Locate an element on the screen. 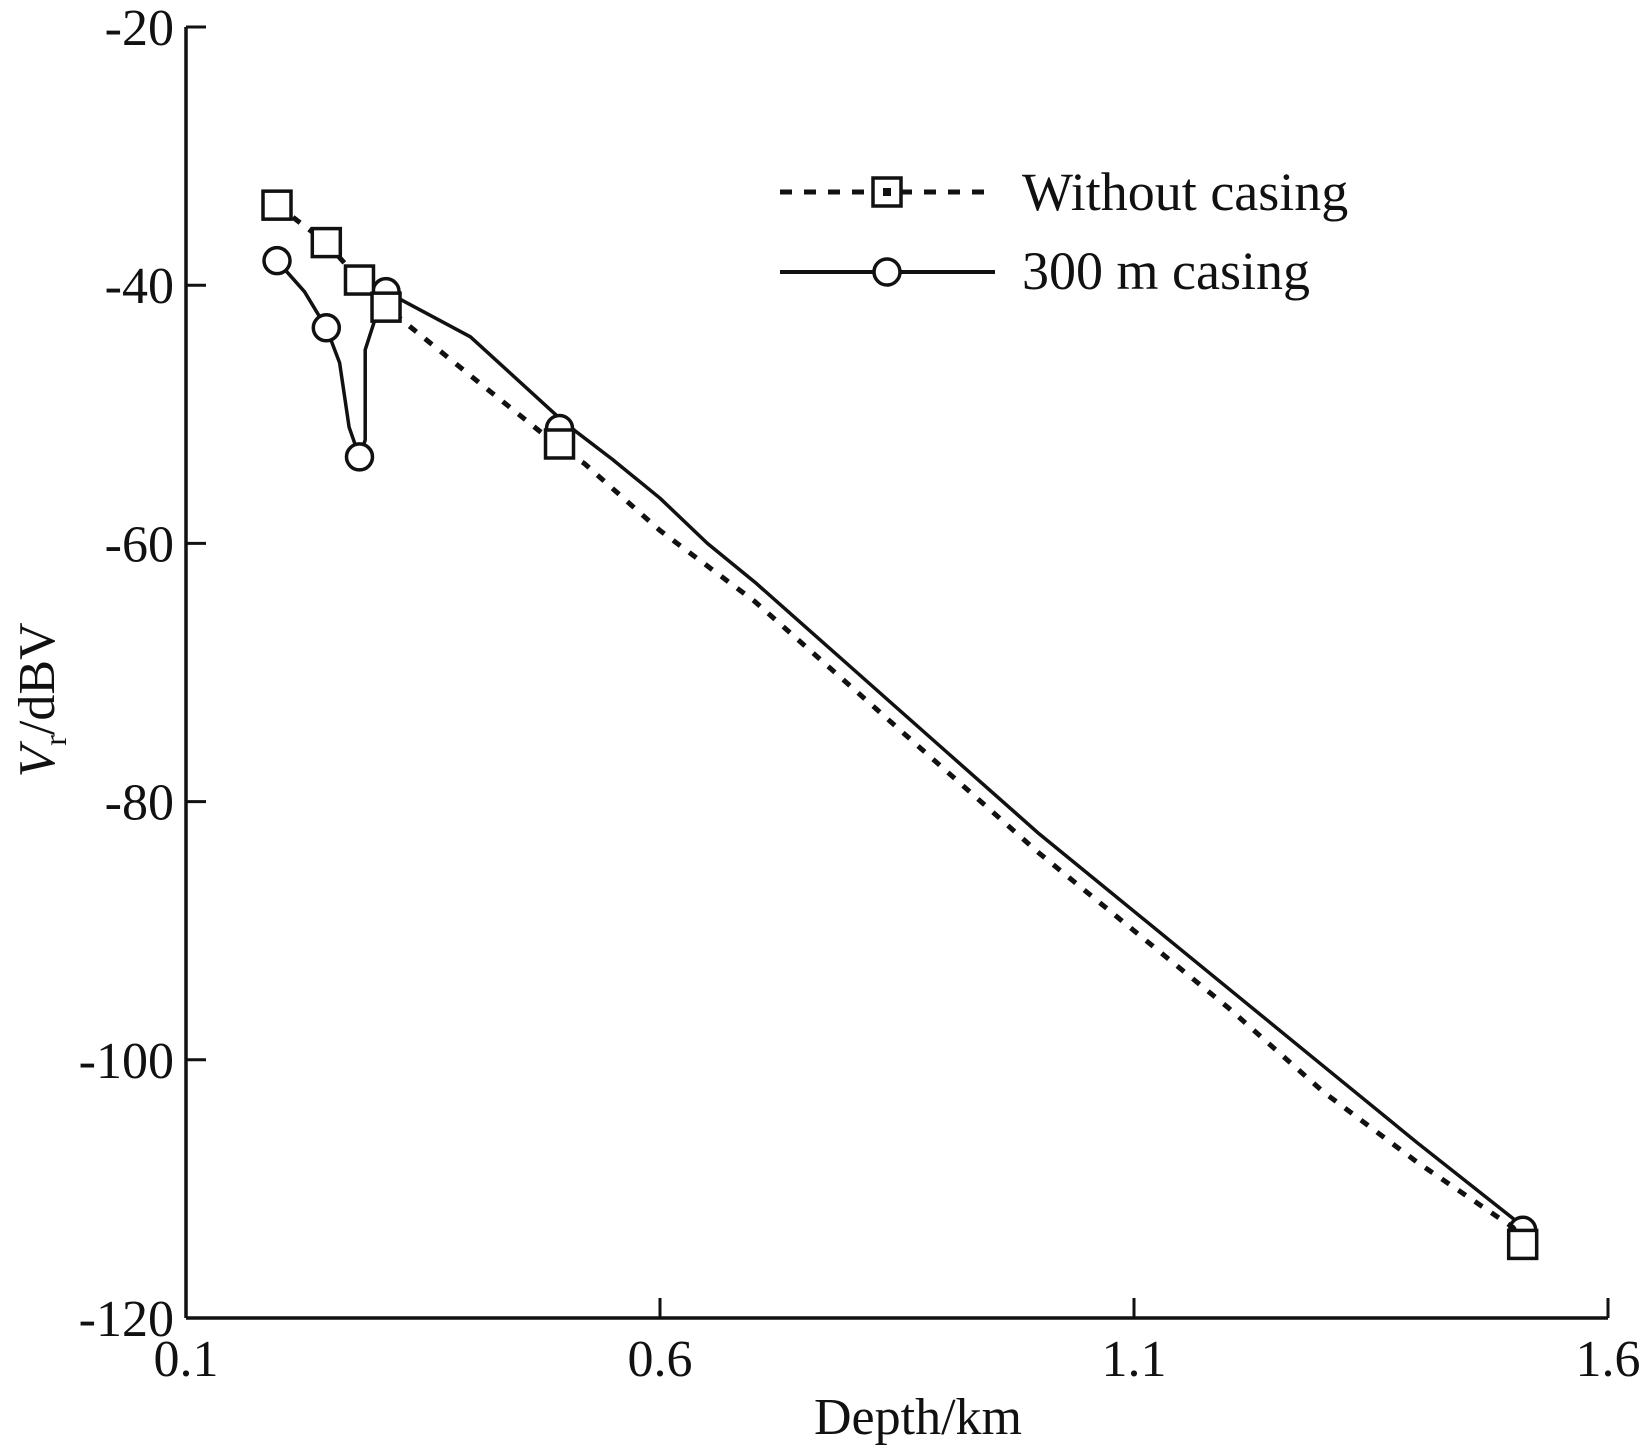 This screenshot has height=1446, width=1644. y-tick-label: -100 is located at coordinates (126, 1061).